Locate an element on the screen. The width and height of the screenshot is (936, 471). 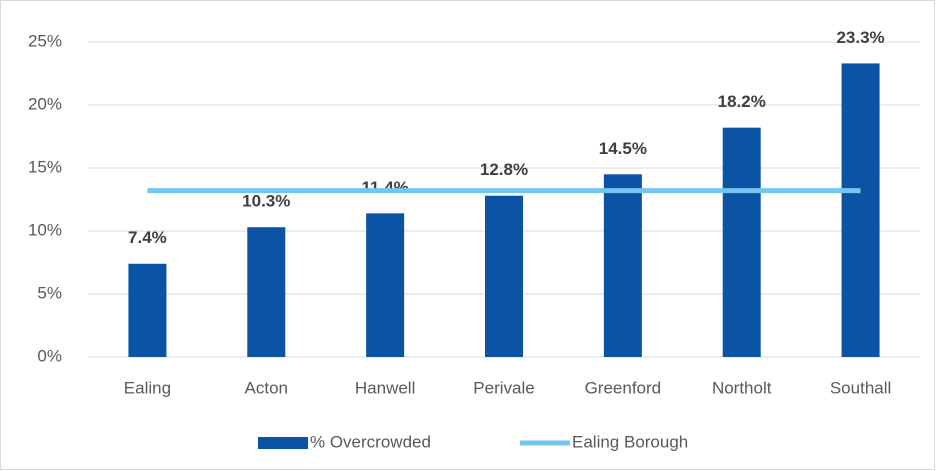
legend-label: % Overcrowded is located at coordinates (370, 441).